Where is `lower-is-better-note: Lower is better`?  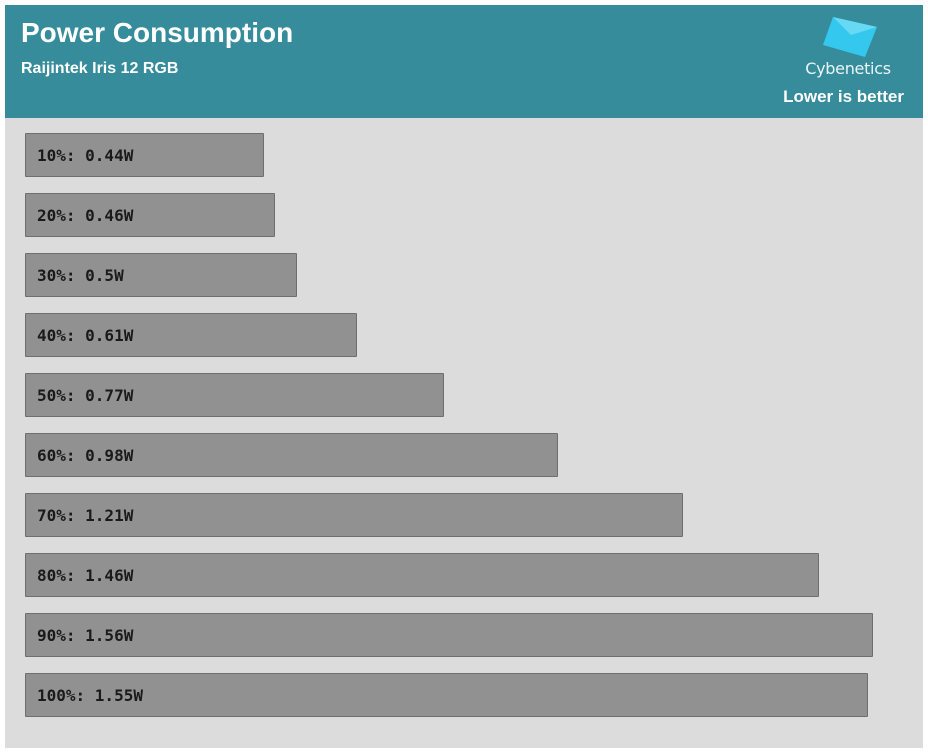
lower-is-better-note: Lower is better is located at coordinates (843, 96).